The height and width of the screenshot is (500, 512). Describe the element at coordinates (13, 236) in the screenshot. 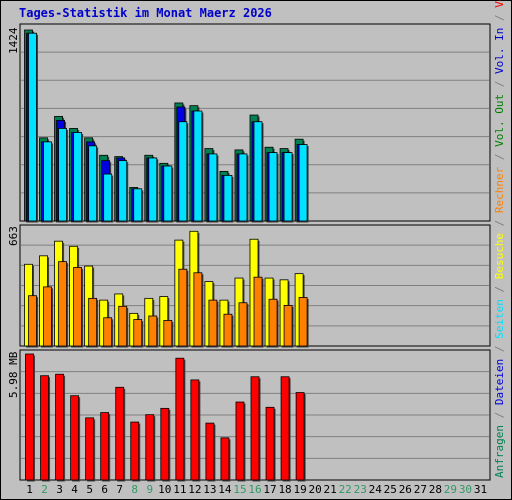

I see `visits-ymax-label: 663` at that location.